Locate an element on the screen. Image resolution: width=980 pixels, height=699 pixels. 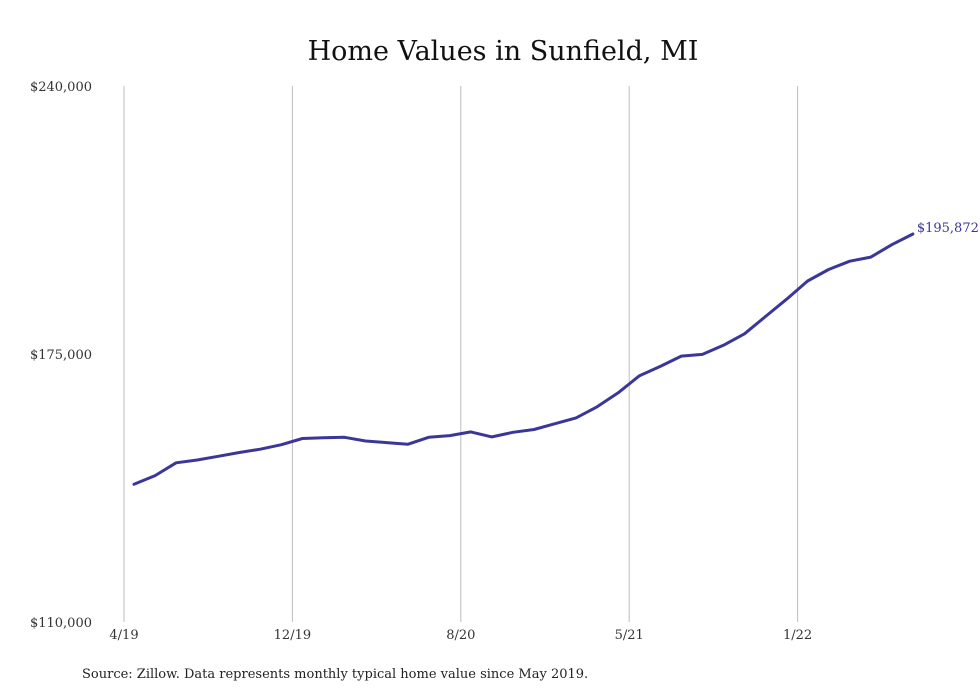
x-axis-tick-labels: 4/19 12/19 8/20 5/21 1/22 is located at coordinates (460, 635).